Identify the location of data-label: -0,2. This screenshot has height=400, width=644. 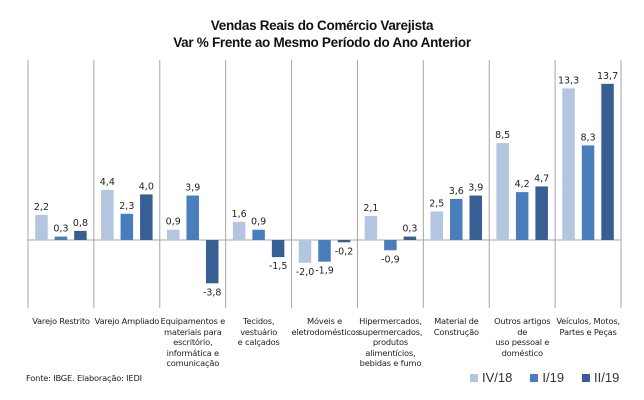
(344, 251).